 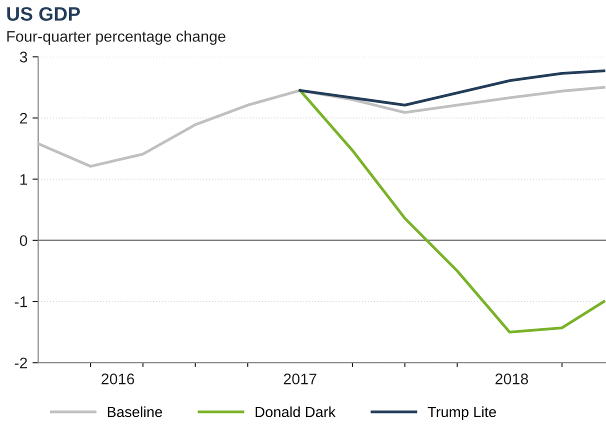 What do you see at coordinates (43, 14) in the screenshot?
I see `chart-title: US GDP` at bounding box center [43, 14].